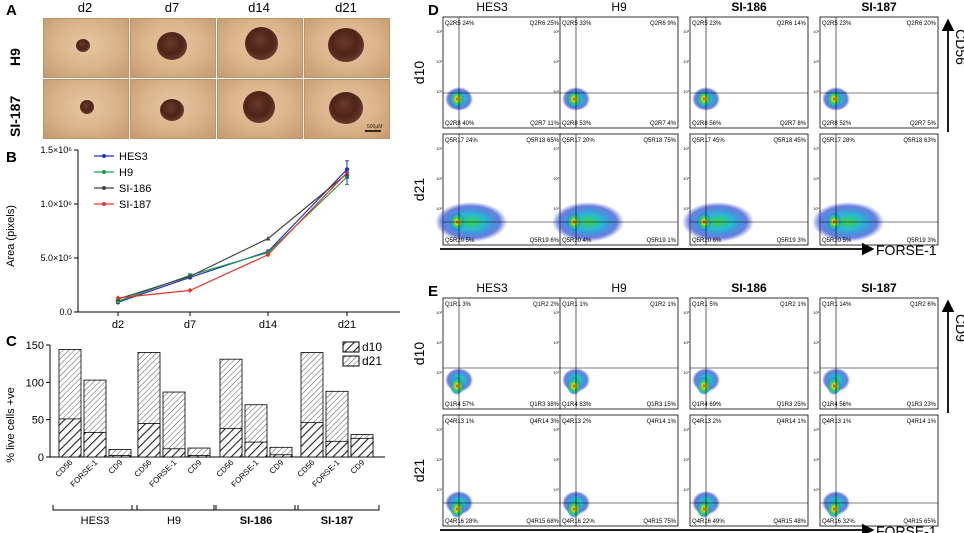  What do you see at coordinates (11, 157) in the screenshot?
I see `panel-label-b: B` at bounding box center [11, 157].